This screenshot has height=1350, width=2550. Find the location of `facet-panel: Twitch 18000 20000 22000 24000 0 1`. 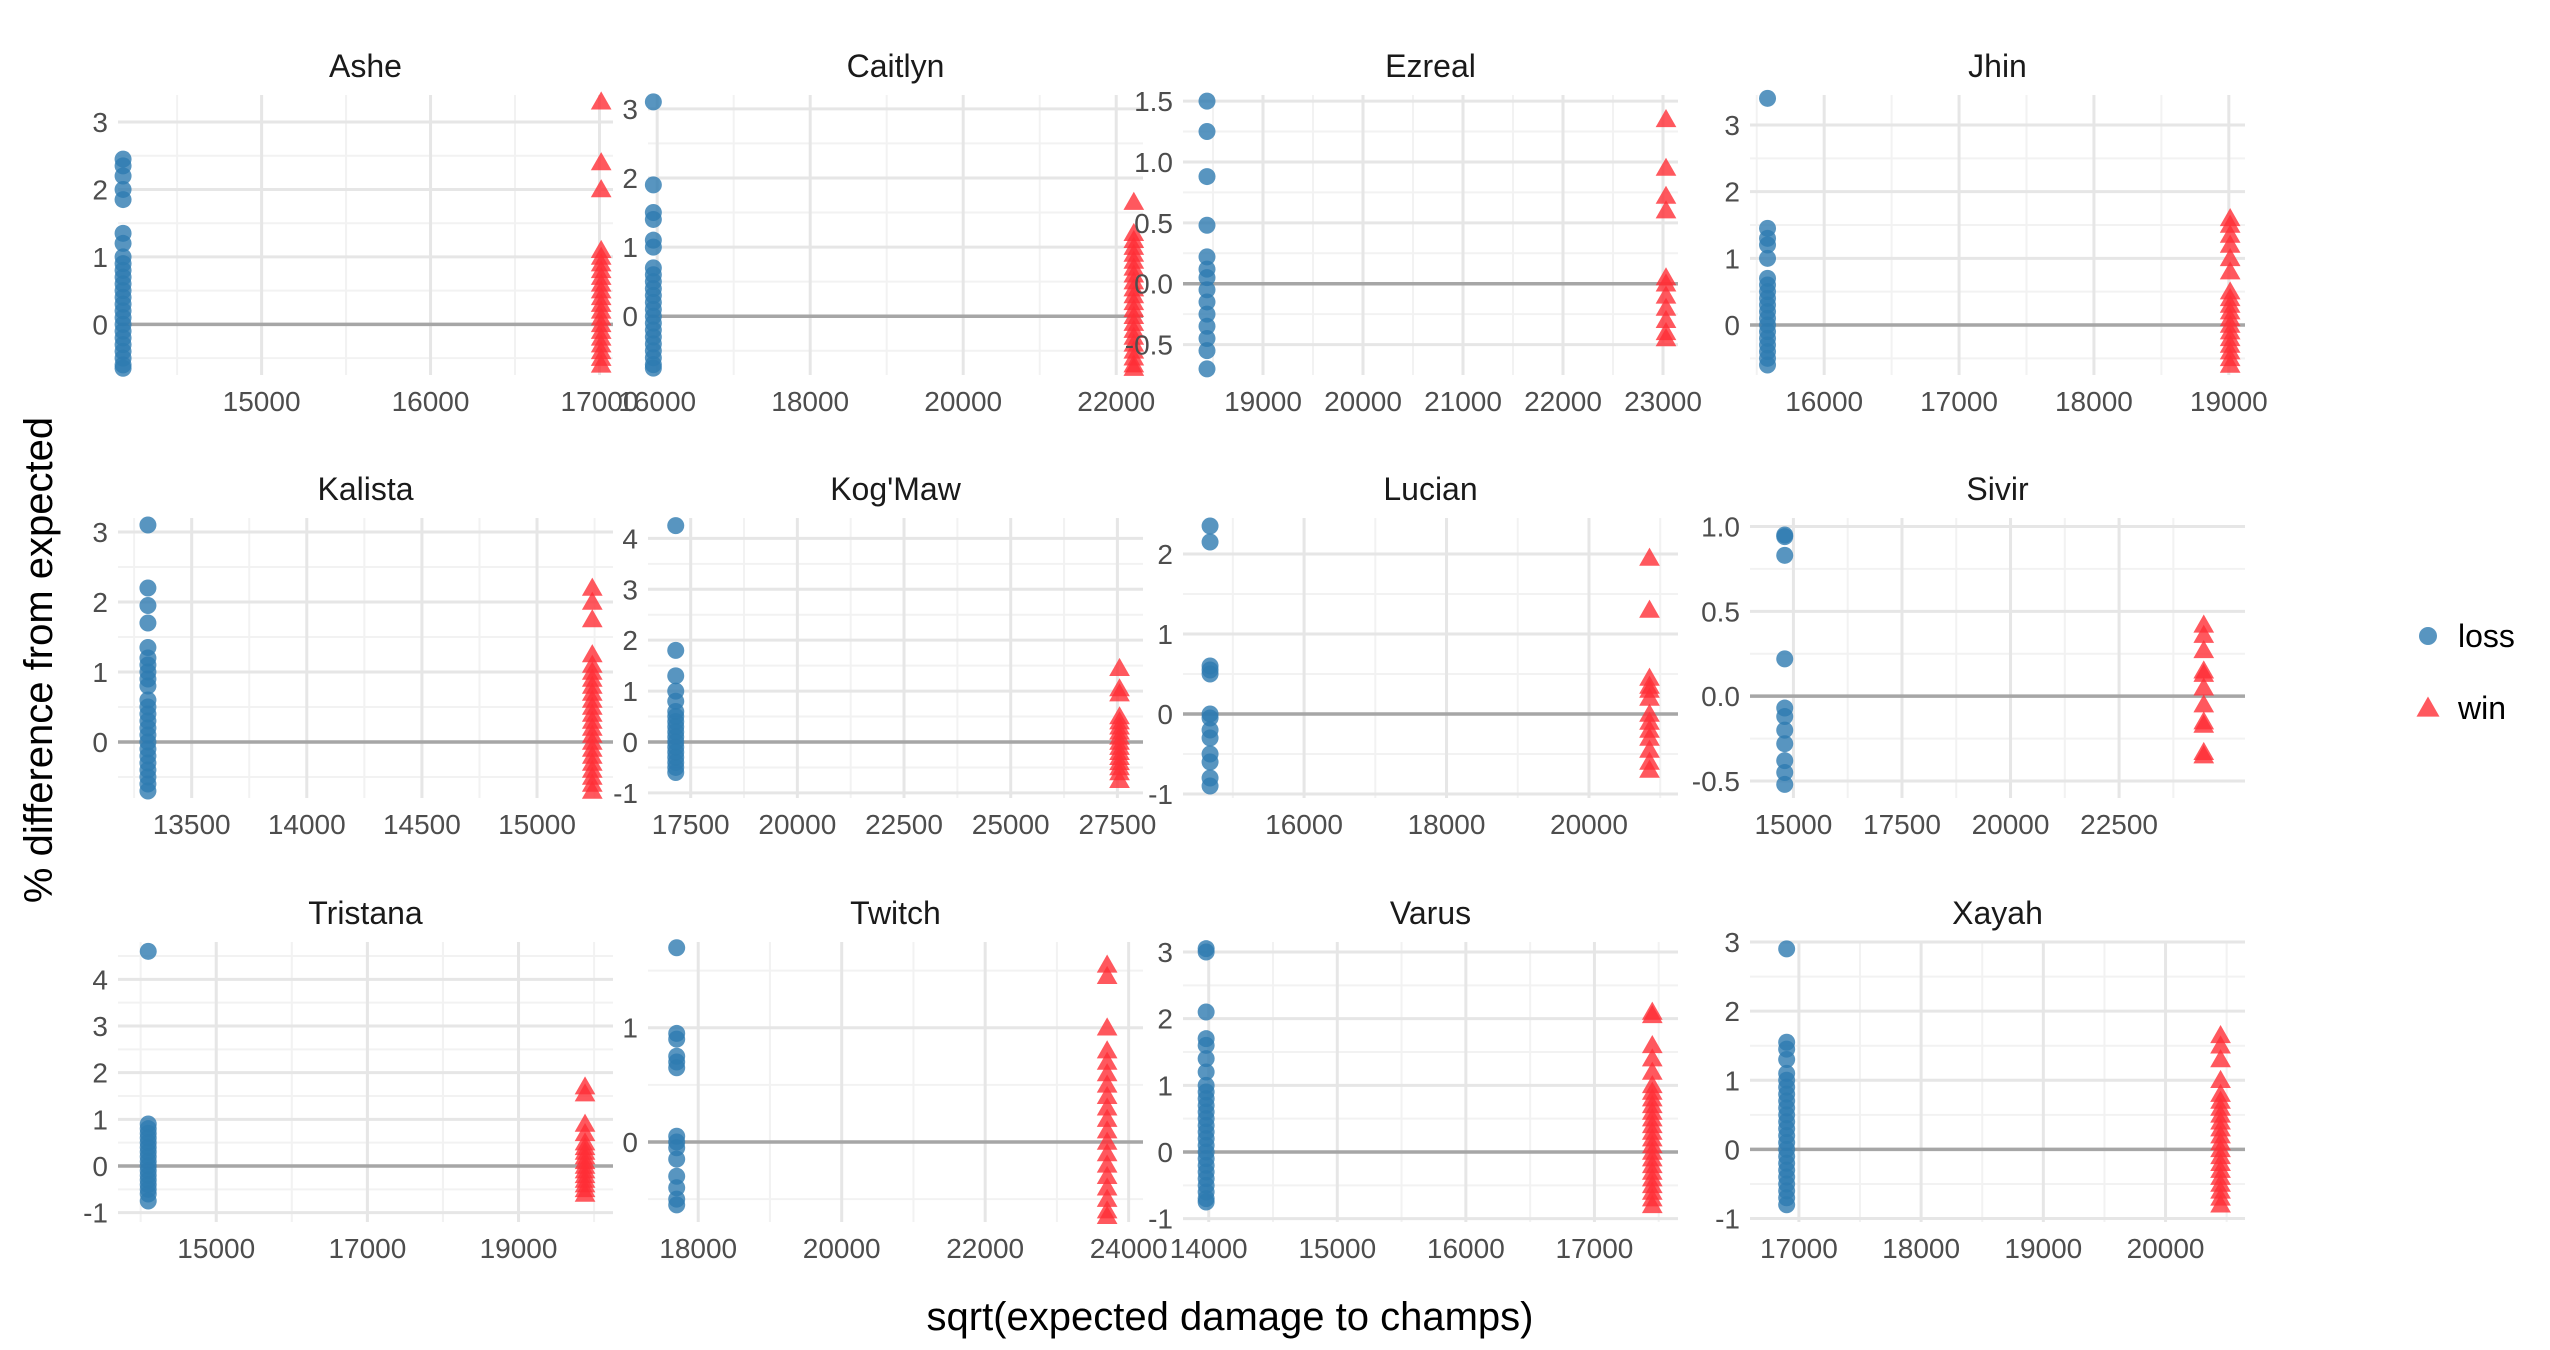

facet-panel: Twitch 18000 20000 22000 24000 0 1 is located at coordinates (894, 1079).